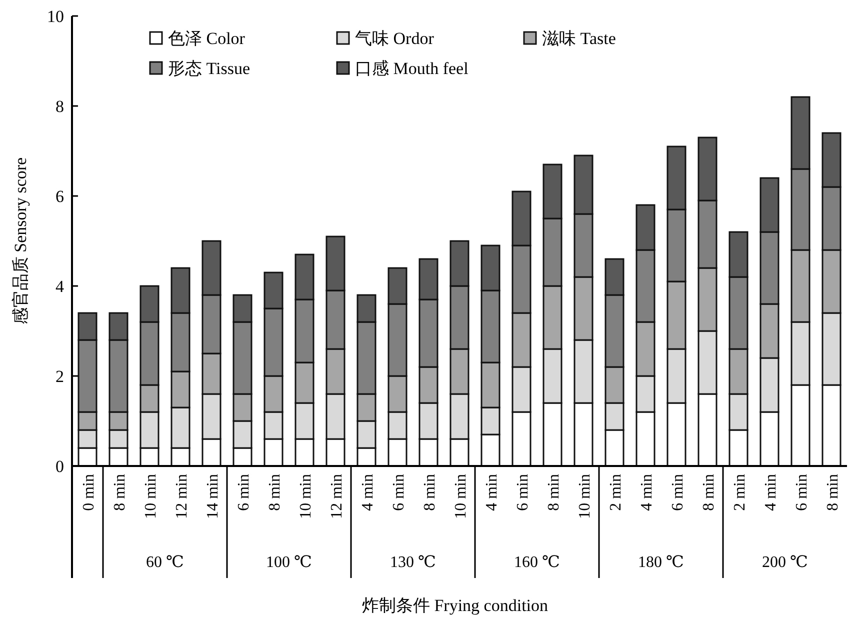 The width and height of the screenshot is (854, 618). What do you see at coordinates (394, 38) in the screenshot?
I see `legend-label: 气味 Ordor` at bounding box center [394, 38].